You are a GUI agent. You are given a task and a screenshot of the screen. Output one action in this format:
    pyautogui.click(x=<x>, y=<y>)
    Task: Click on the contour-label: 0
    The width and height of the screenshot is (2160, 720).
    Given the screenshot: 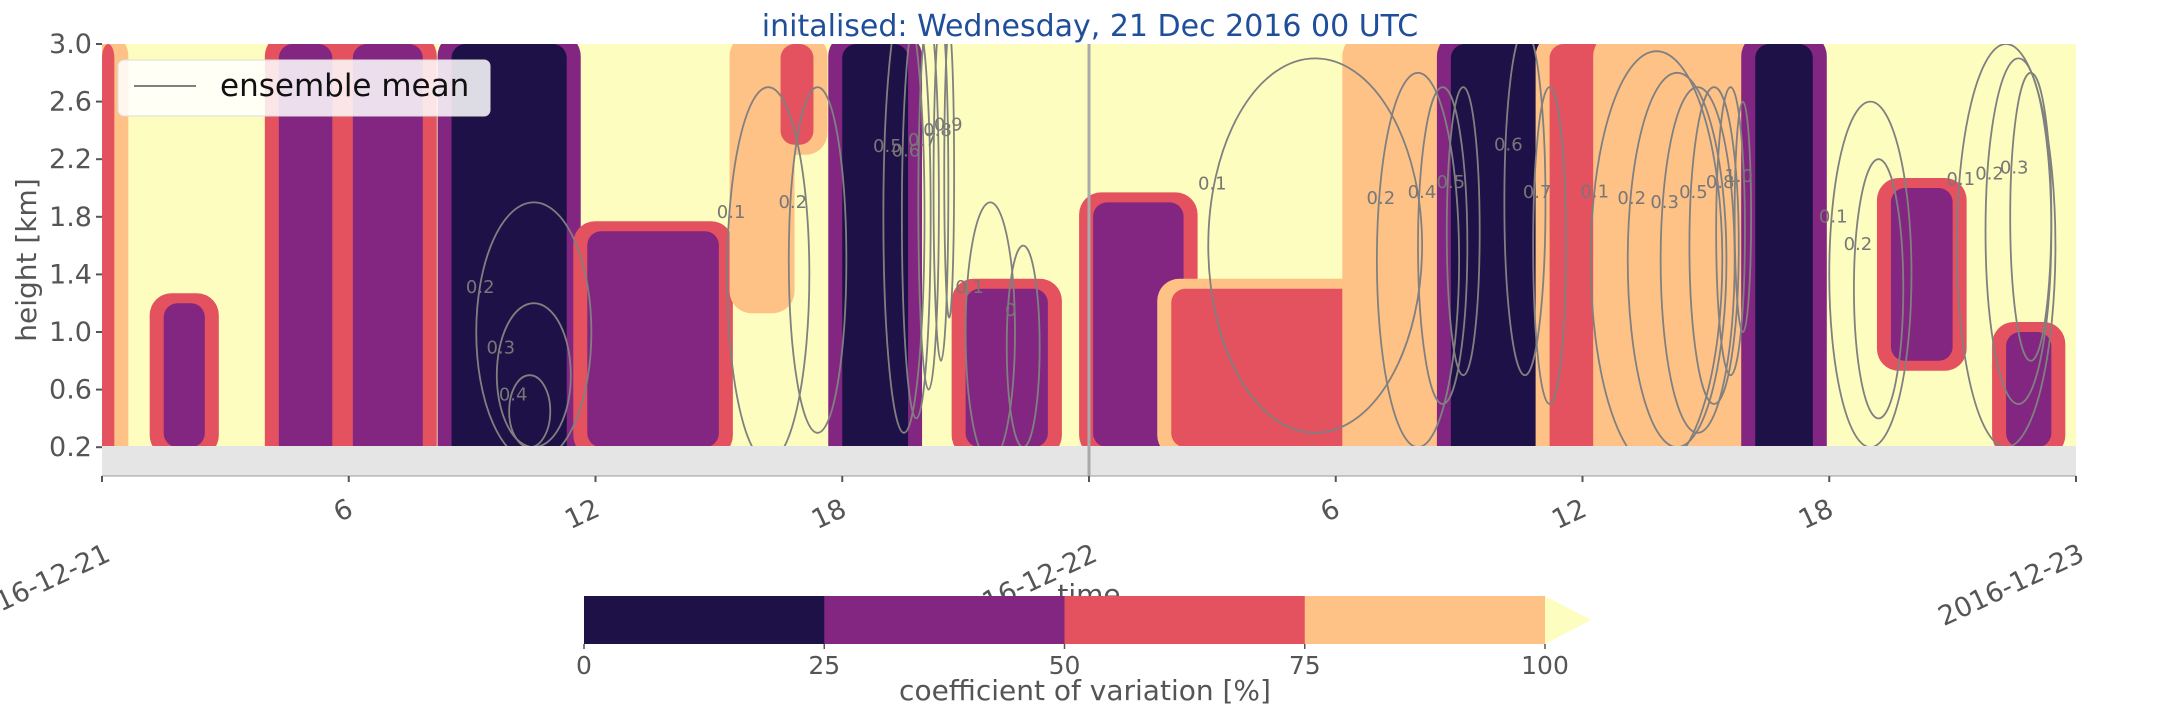 What is the action you would take?
    pyautogui.click(x=1010, y=310)
    